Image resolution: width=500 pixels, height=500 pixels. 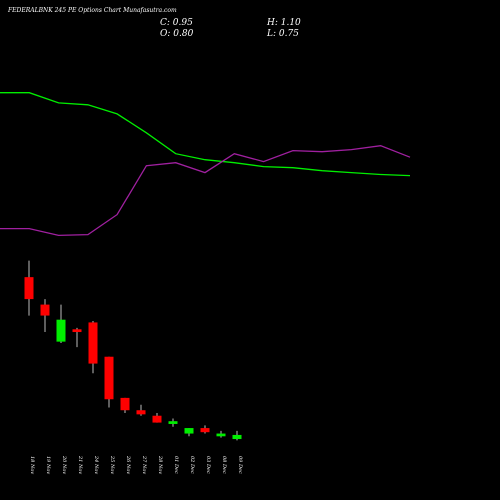 I want to click on x-tick-label: 01 Dec, so click(x=176, y=465).